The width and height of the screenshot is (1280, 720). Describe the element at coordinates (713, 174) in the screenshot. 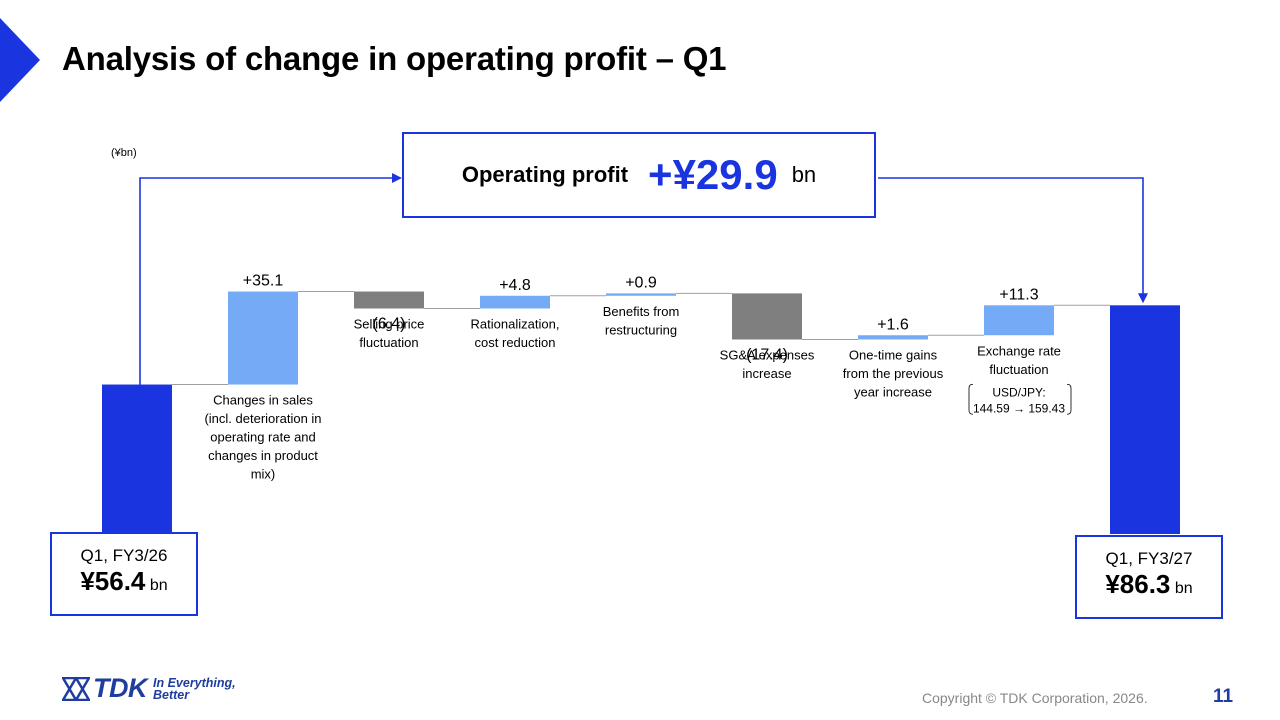

I see `summary-value: +¥29.9` at that location.